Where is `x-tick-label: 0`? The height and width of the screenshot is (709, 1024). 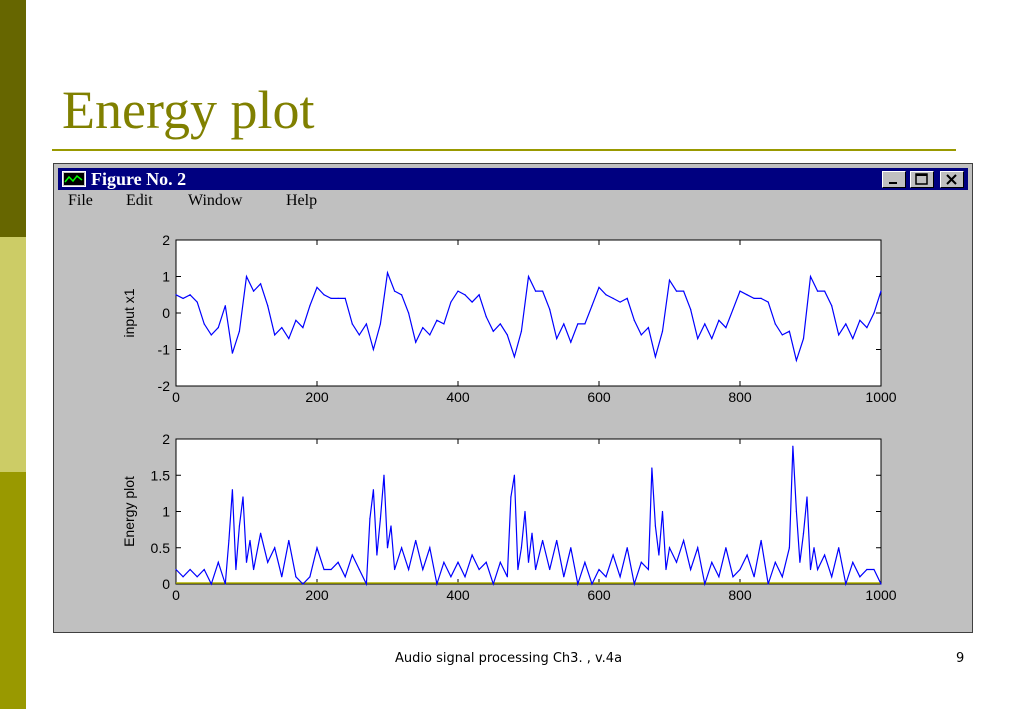 x-tick-label: 0 is located at coordinates (176, 397).